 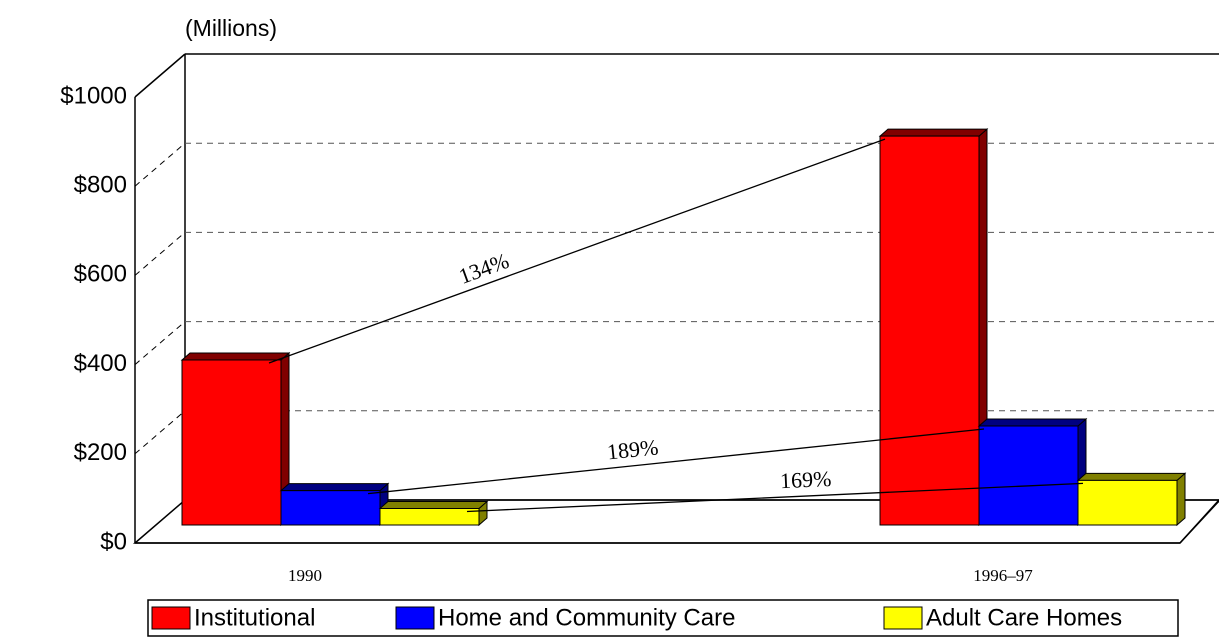 What do you see at coordinates (1024, 617) in the screenshot?
I see `legend-label: Adult Care Homes` at bounding box center [1024, 617].